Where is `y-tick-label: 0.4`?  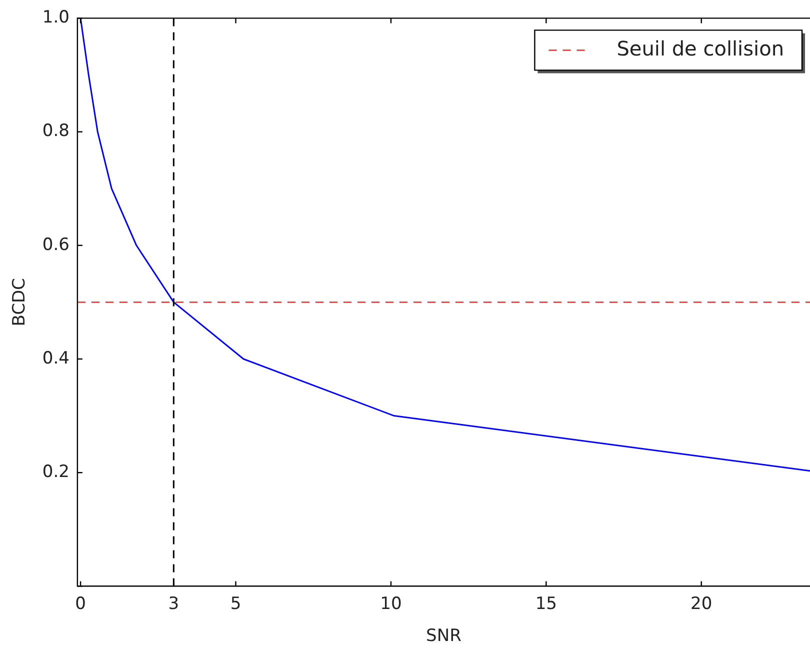 y-tick-label: 0.4 is located at coordinates (56, 358).